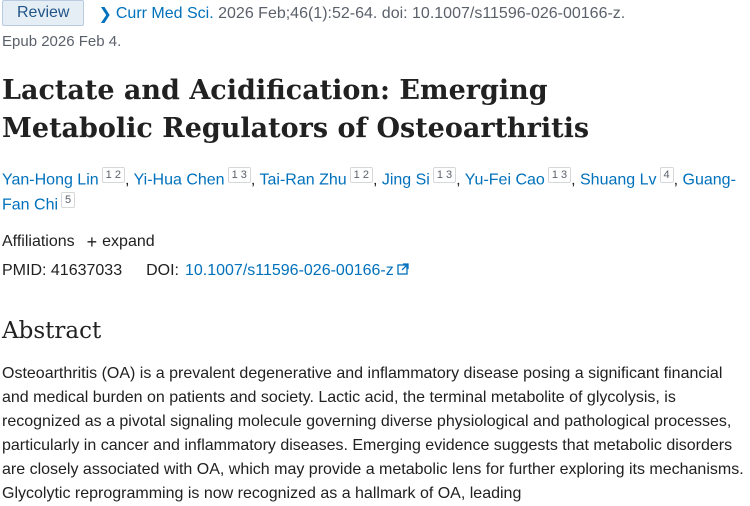 This screenshot has width=750, height=506. Describe the element at coordinates (52, 331) in the screenshot. I see `abstract-heading: Abstract` at that location.